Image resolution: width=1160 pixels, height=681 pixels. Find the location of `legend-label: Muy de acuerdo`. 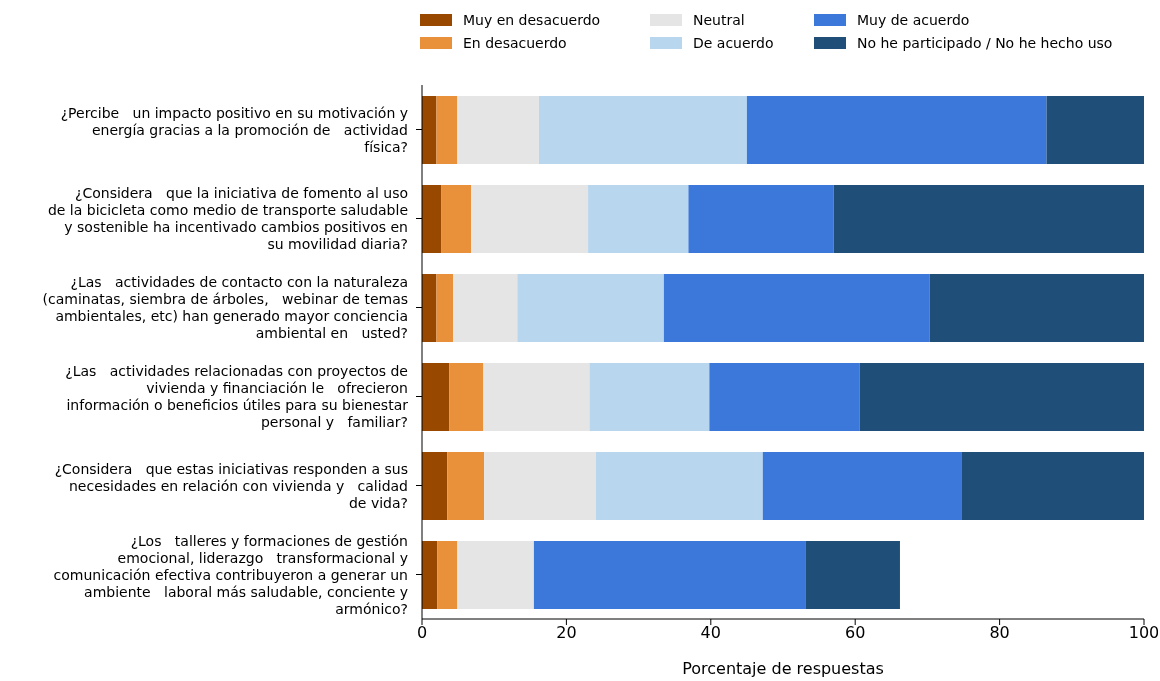

legend-label: Muy de acuerdo is located at coordinates (913, 20).